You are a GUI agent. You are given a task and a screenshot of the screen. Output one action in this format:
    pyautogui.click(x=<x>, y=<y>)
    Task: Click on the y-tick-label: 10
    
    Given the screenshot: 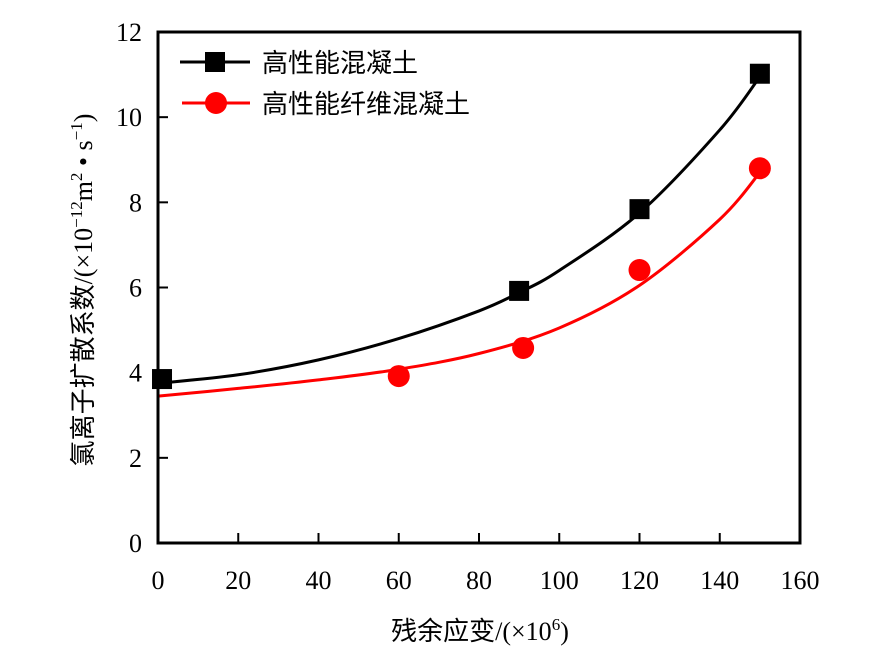 What is the action you would take?
    pyautogui.click(x=129, y=117)
    